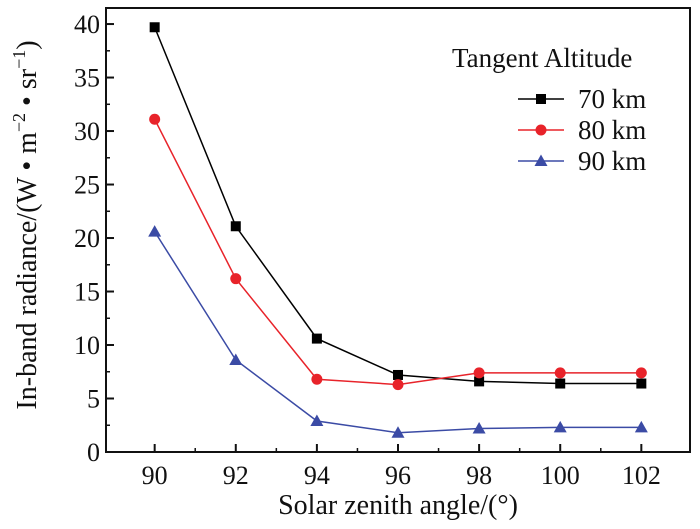  Describe the element at coordinates (27, 90) in the screenshot. I see `y-axis-title-mid: • sr` at that location.